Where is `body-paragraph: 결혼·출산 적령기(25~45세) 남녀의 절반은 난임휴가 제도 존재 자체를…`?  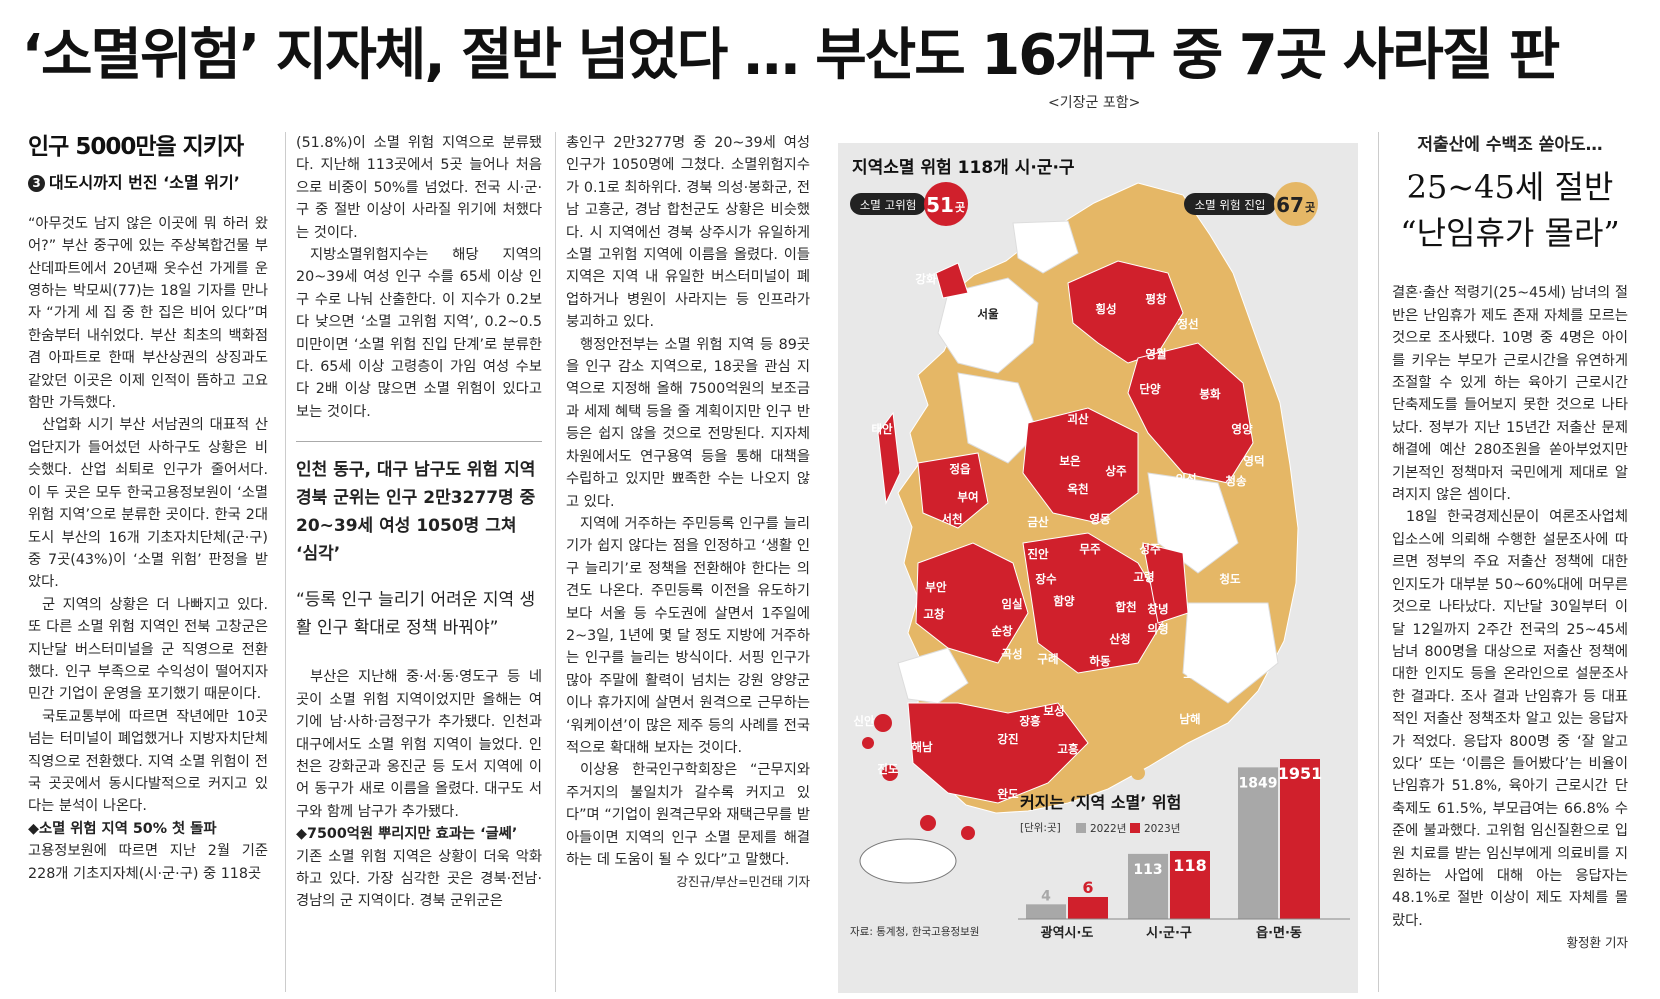 body-paragraph: 결혼·출산 적령기(25~45세) 남녀의 절반은 난임휴가 제도 존재 자체를… is located at coordinates (1510, 394).